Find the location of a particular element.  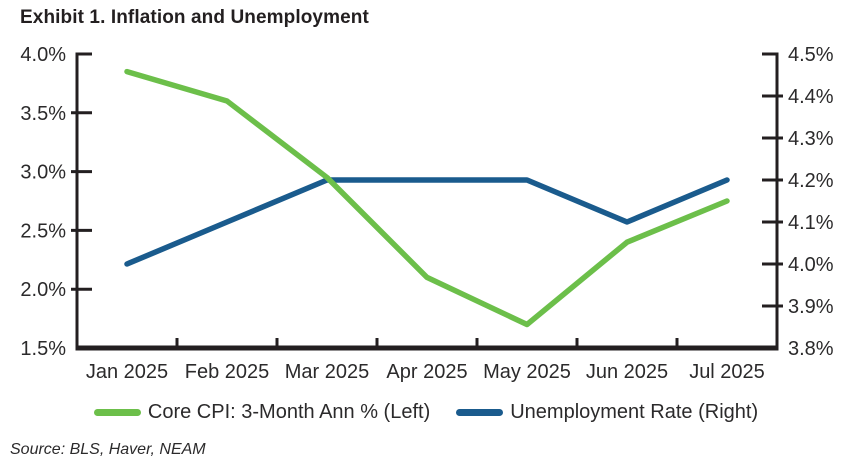

legend-label-core-cpi: Core CPI: 3-Month Ann % (Left) is located at coordinates (289, 412).